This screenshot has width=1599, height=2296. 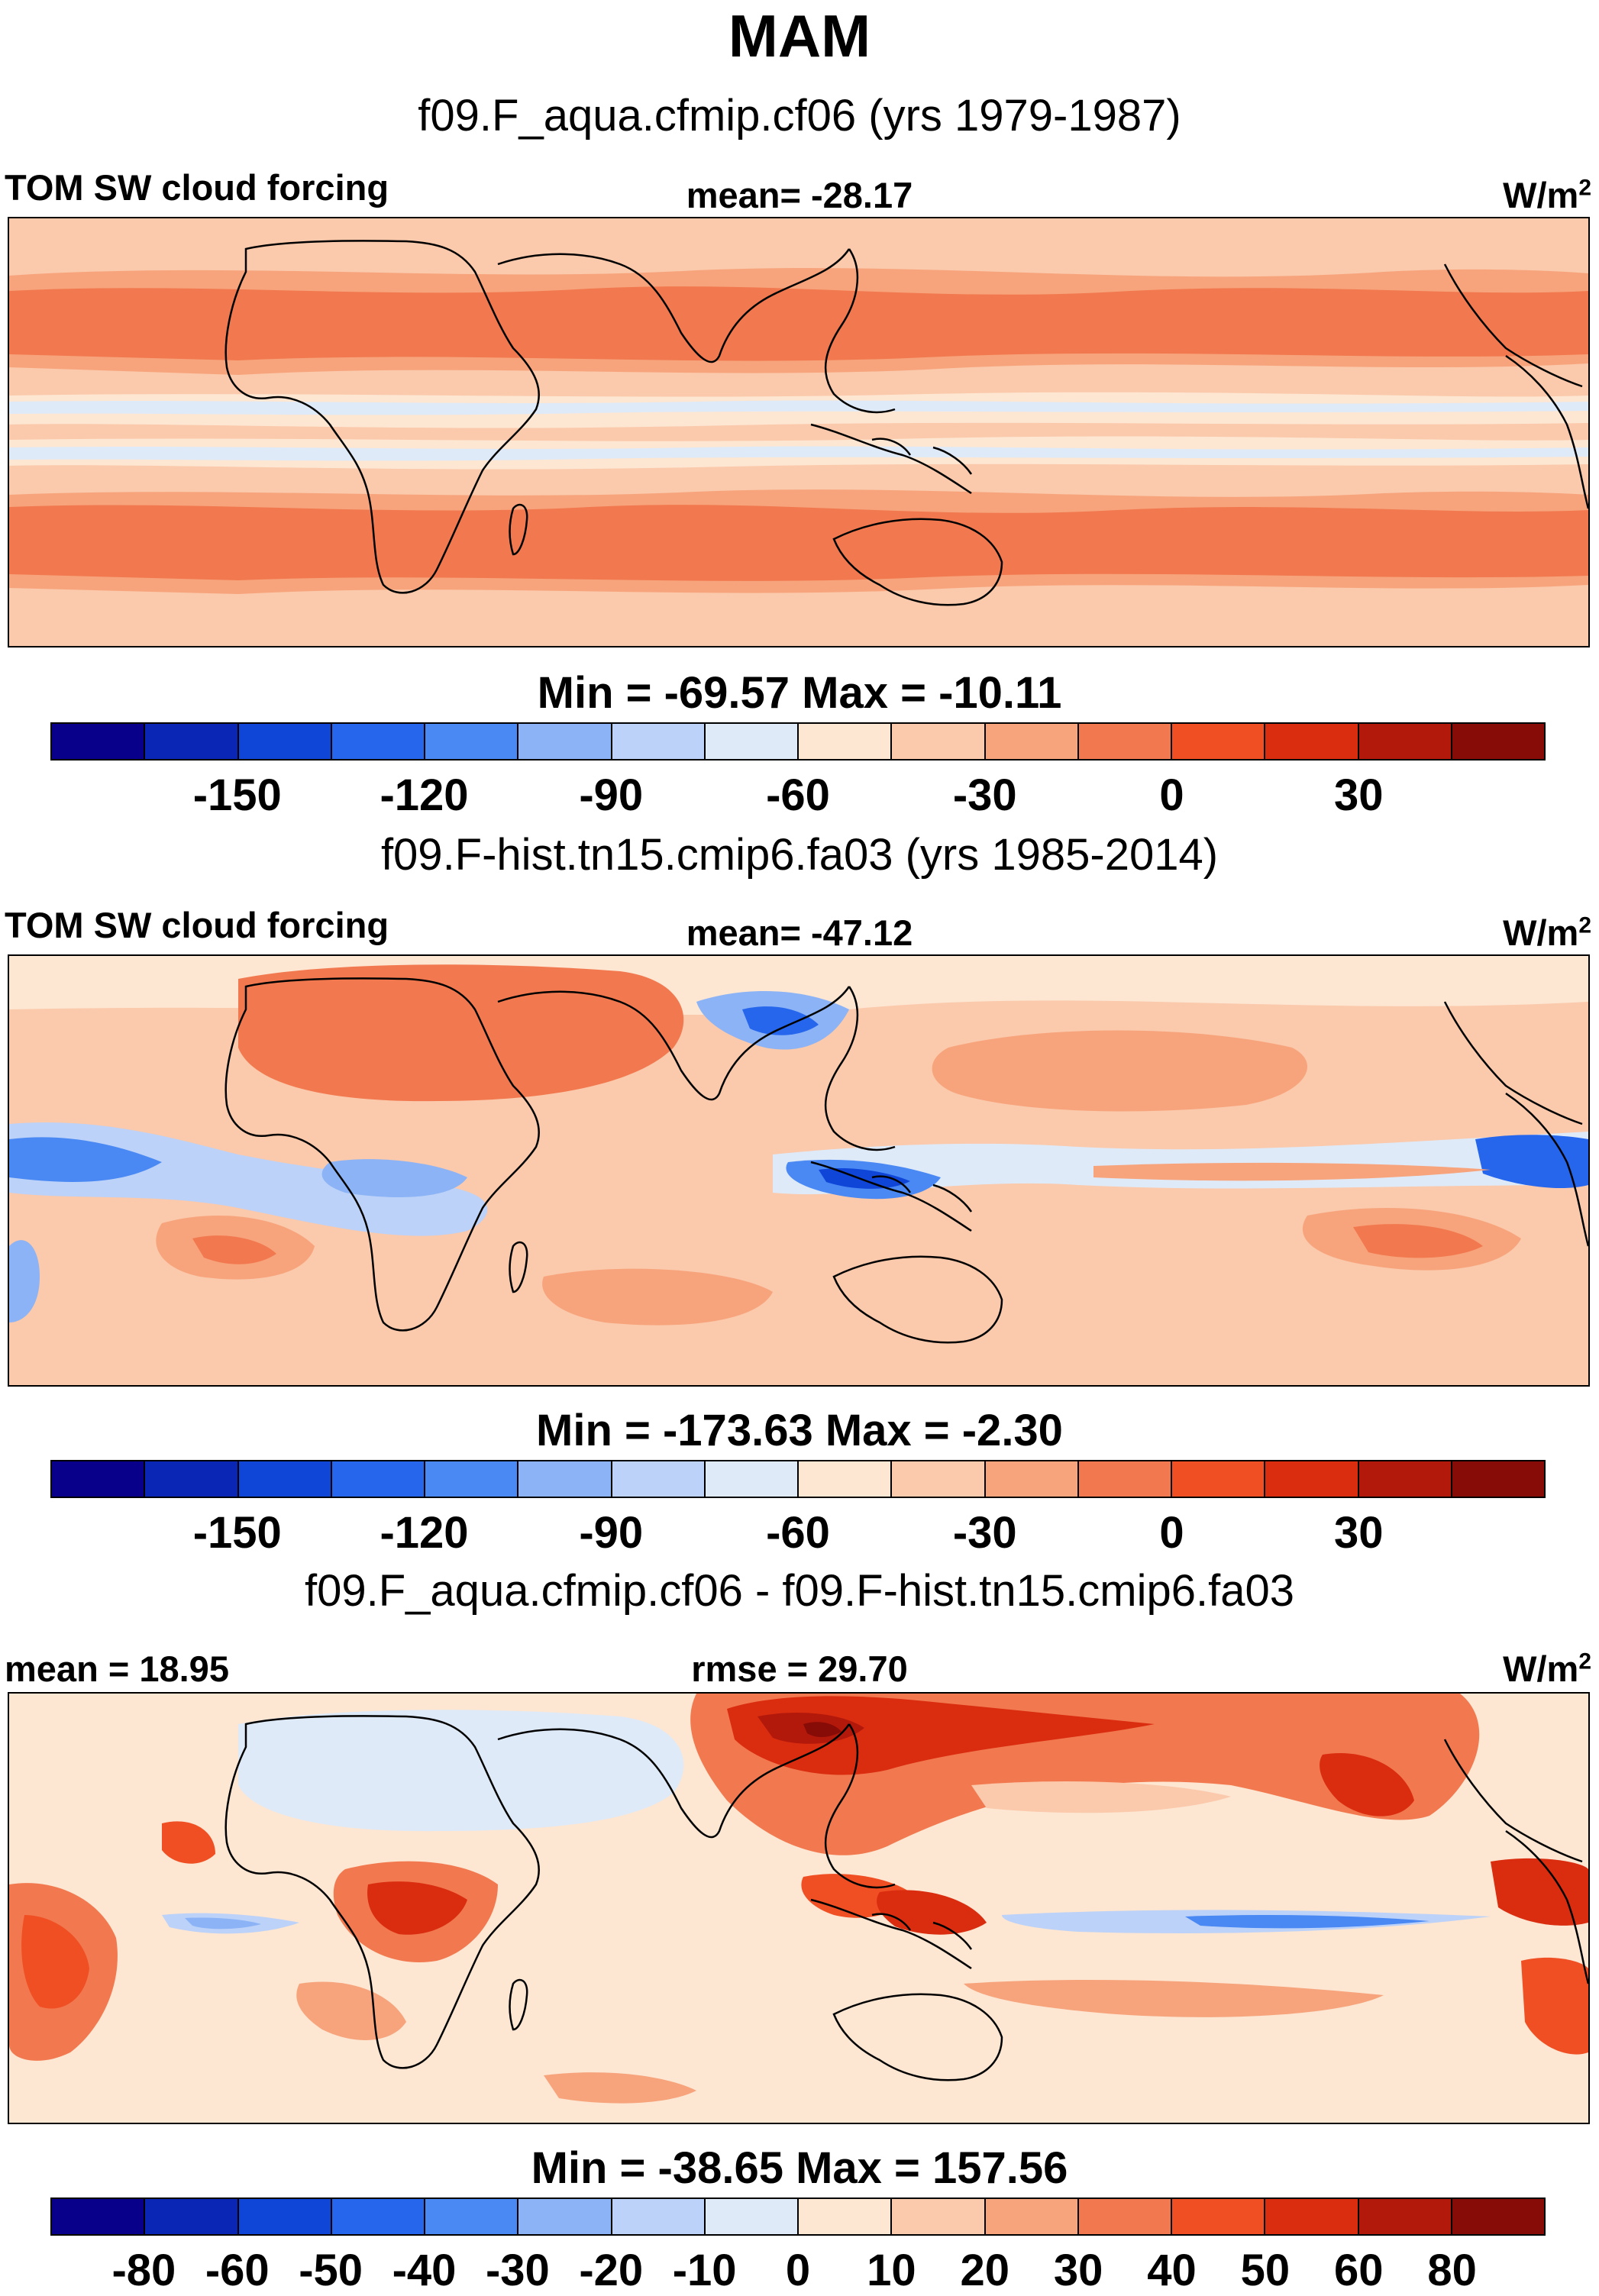 I want to click on colorbar-tick-label: 60, so click(x=1359, y=2270).